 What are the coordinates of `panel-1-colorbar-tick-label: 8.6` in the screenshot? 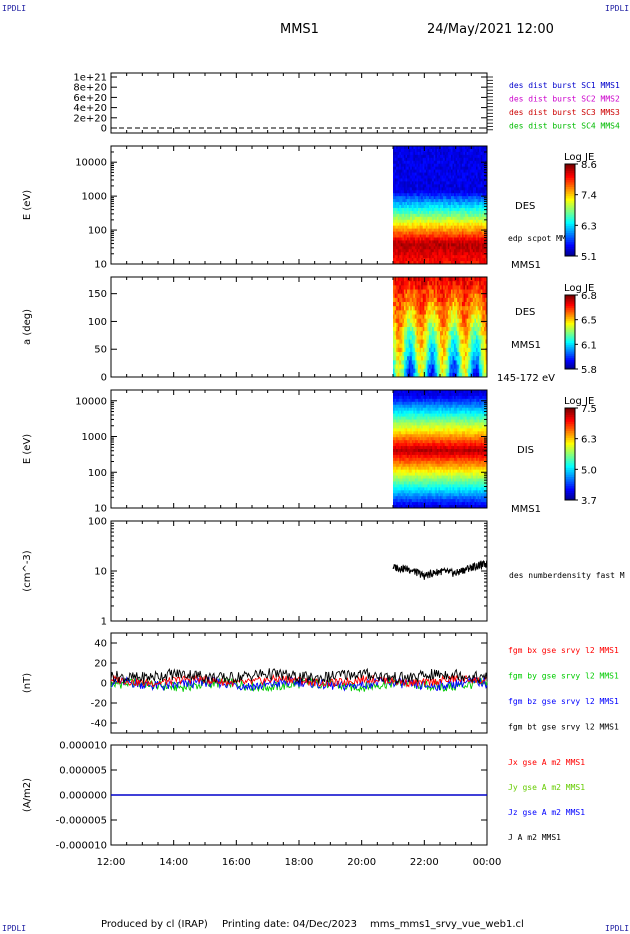 It's located at (589, 165).